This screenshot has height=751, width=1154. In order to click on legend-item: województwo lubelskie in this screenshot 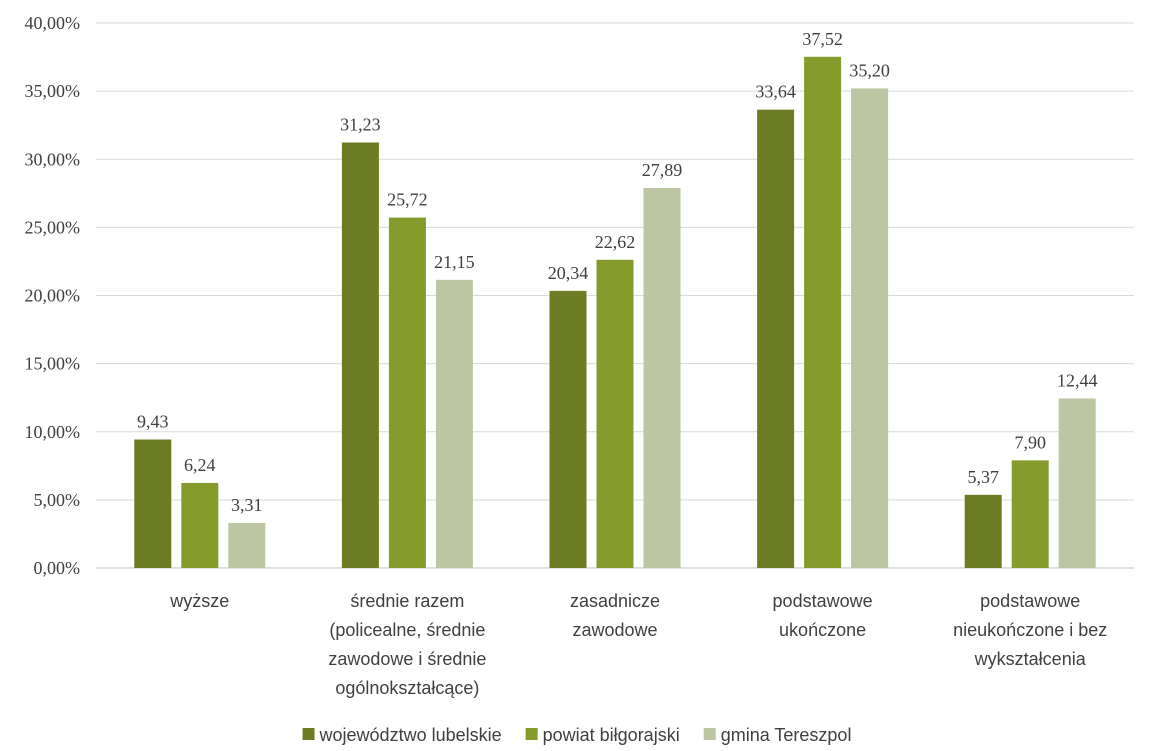, I will do `click(402, 735)`.